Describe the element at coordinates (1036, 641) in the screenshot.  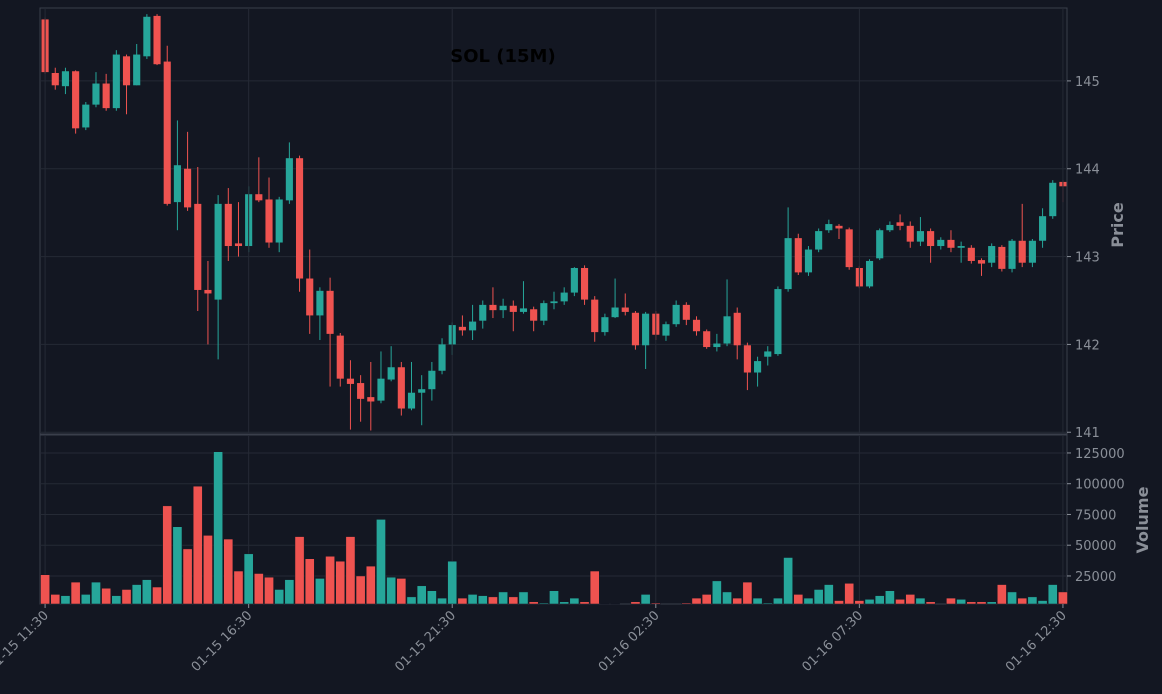
I see `x-tick-label: 01-16 12:30` at that location.